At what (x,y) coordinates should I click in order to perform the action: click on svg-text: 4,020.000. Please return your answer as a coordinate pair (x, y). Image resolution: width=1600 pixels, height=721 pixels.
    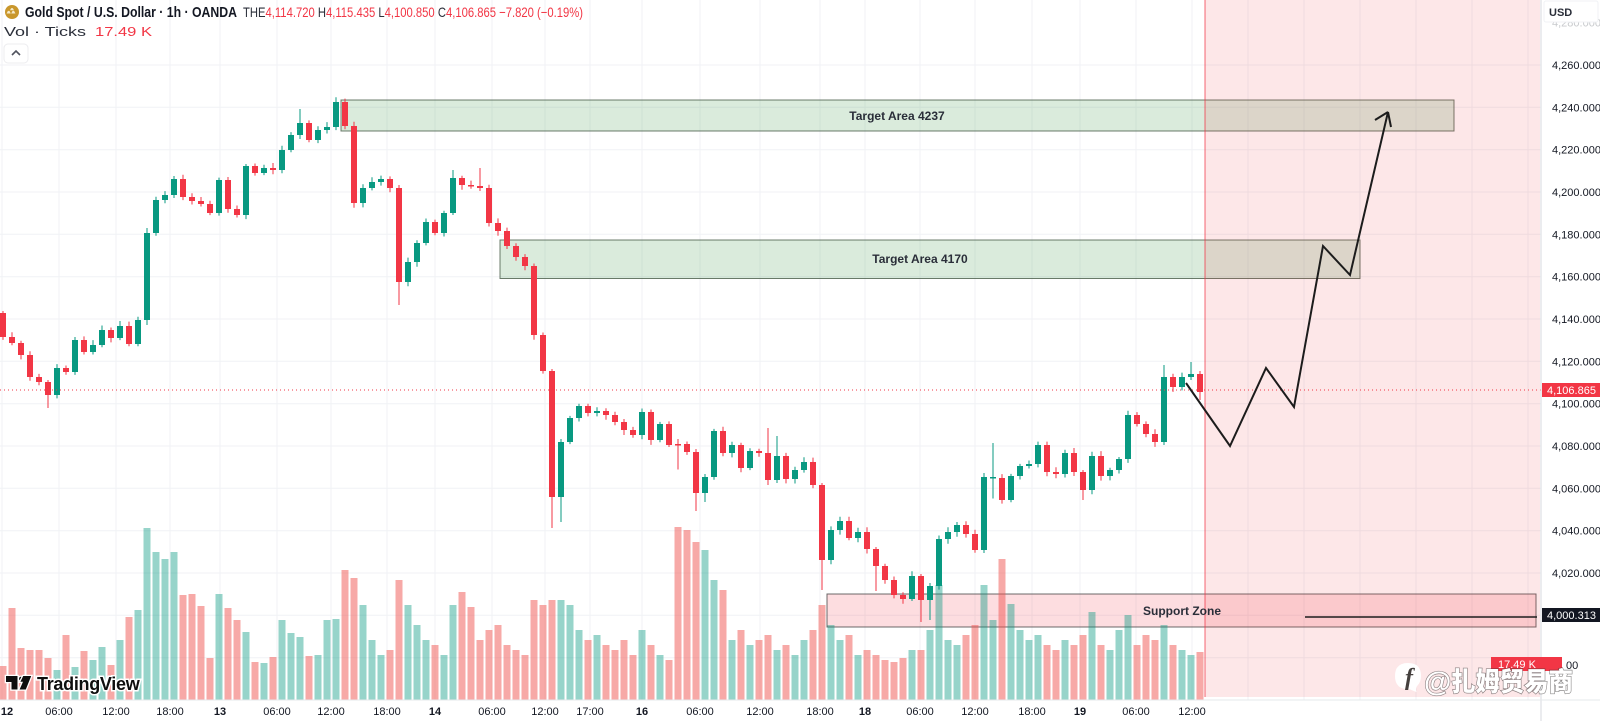
    Looking at the image, I should click on (1576, 574).